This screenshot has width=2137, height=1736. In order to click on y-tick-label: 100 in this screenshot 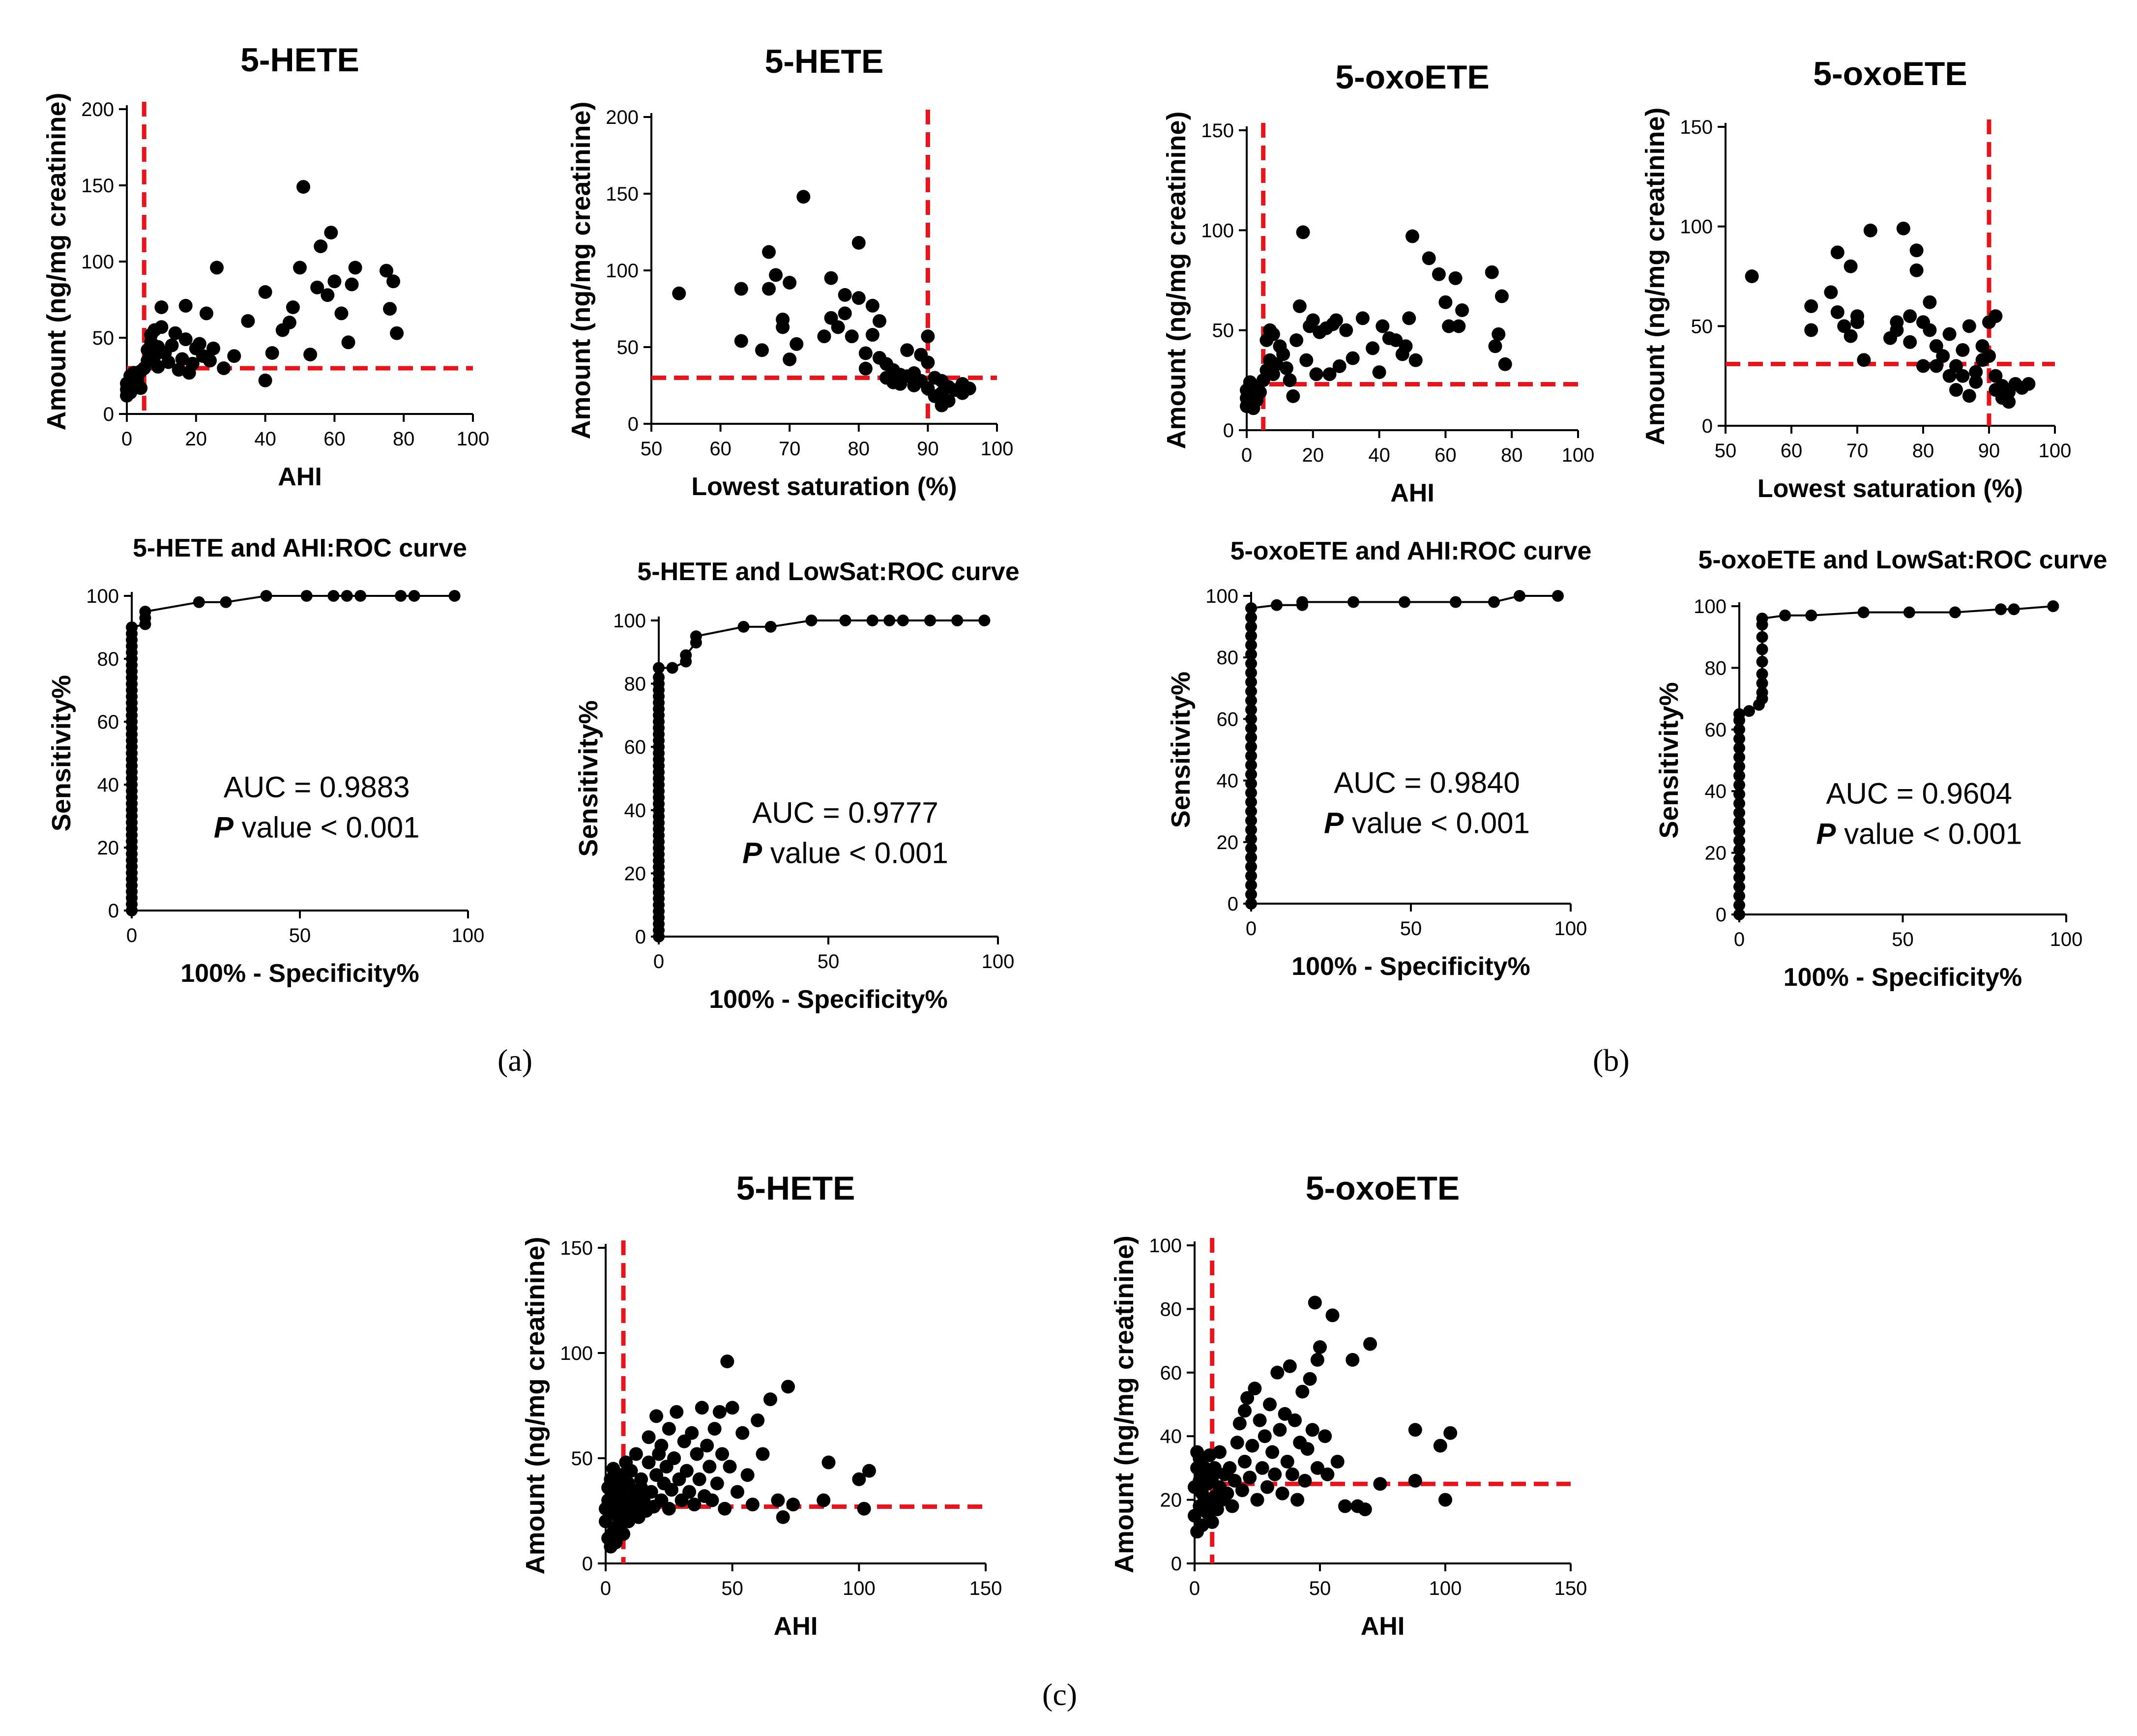, I will do `click(629, 621)`.